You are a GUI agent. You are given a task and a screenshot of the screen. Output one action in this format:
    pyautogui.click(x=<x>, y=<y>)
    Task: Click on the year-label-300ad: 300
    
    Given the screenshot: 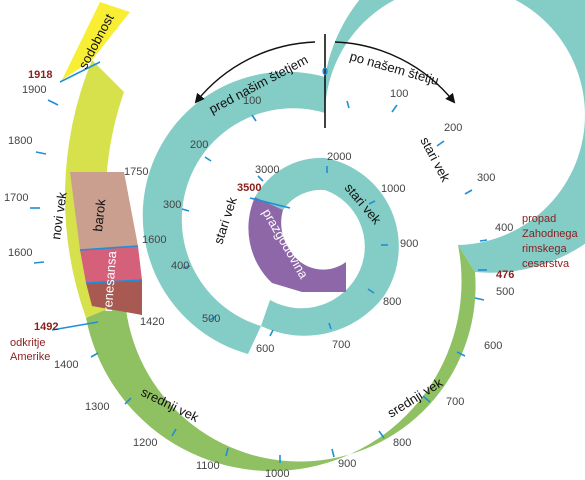 What is the action you would take?
    pyautogui.click(x=486, y=178)
    